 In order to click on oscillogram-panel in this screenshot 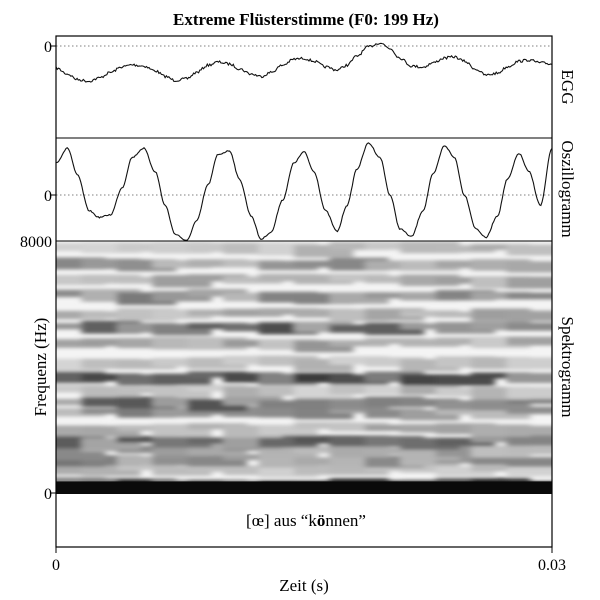, I will do `click(304, 191)`.